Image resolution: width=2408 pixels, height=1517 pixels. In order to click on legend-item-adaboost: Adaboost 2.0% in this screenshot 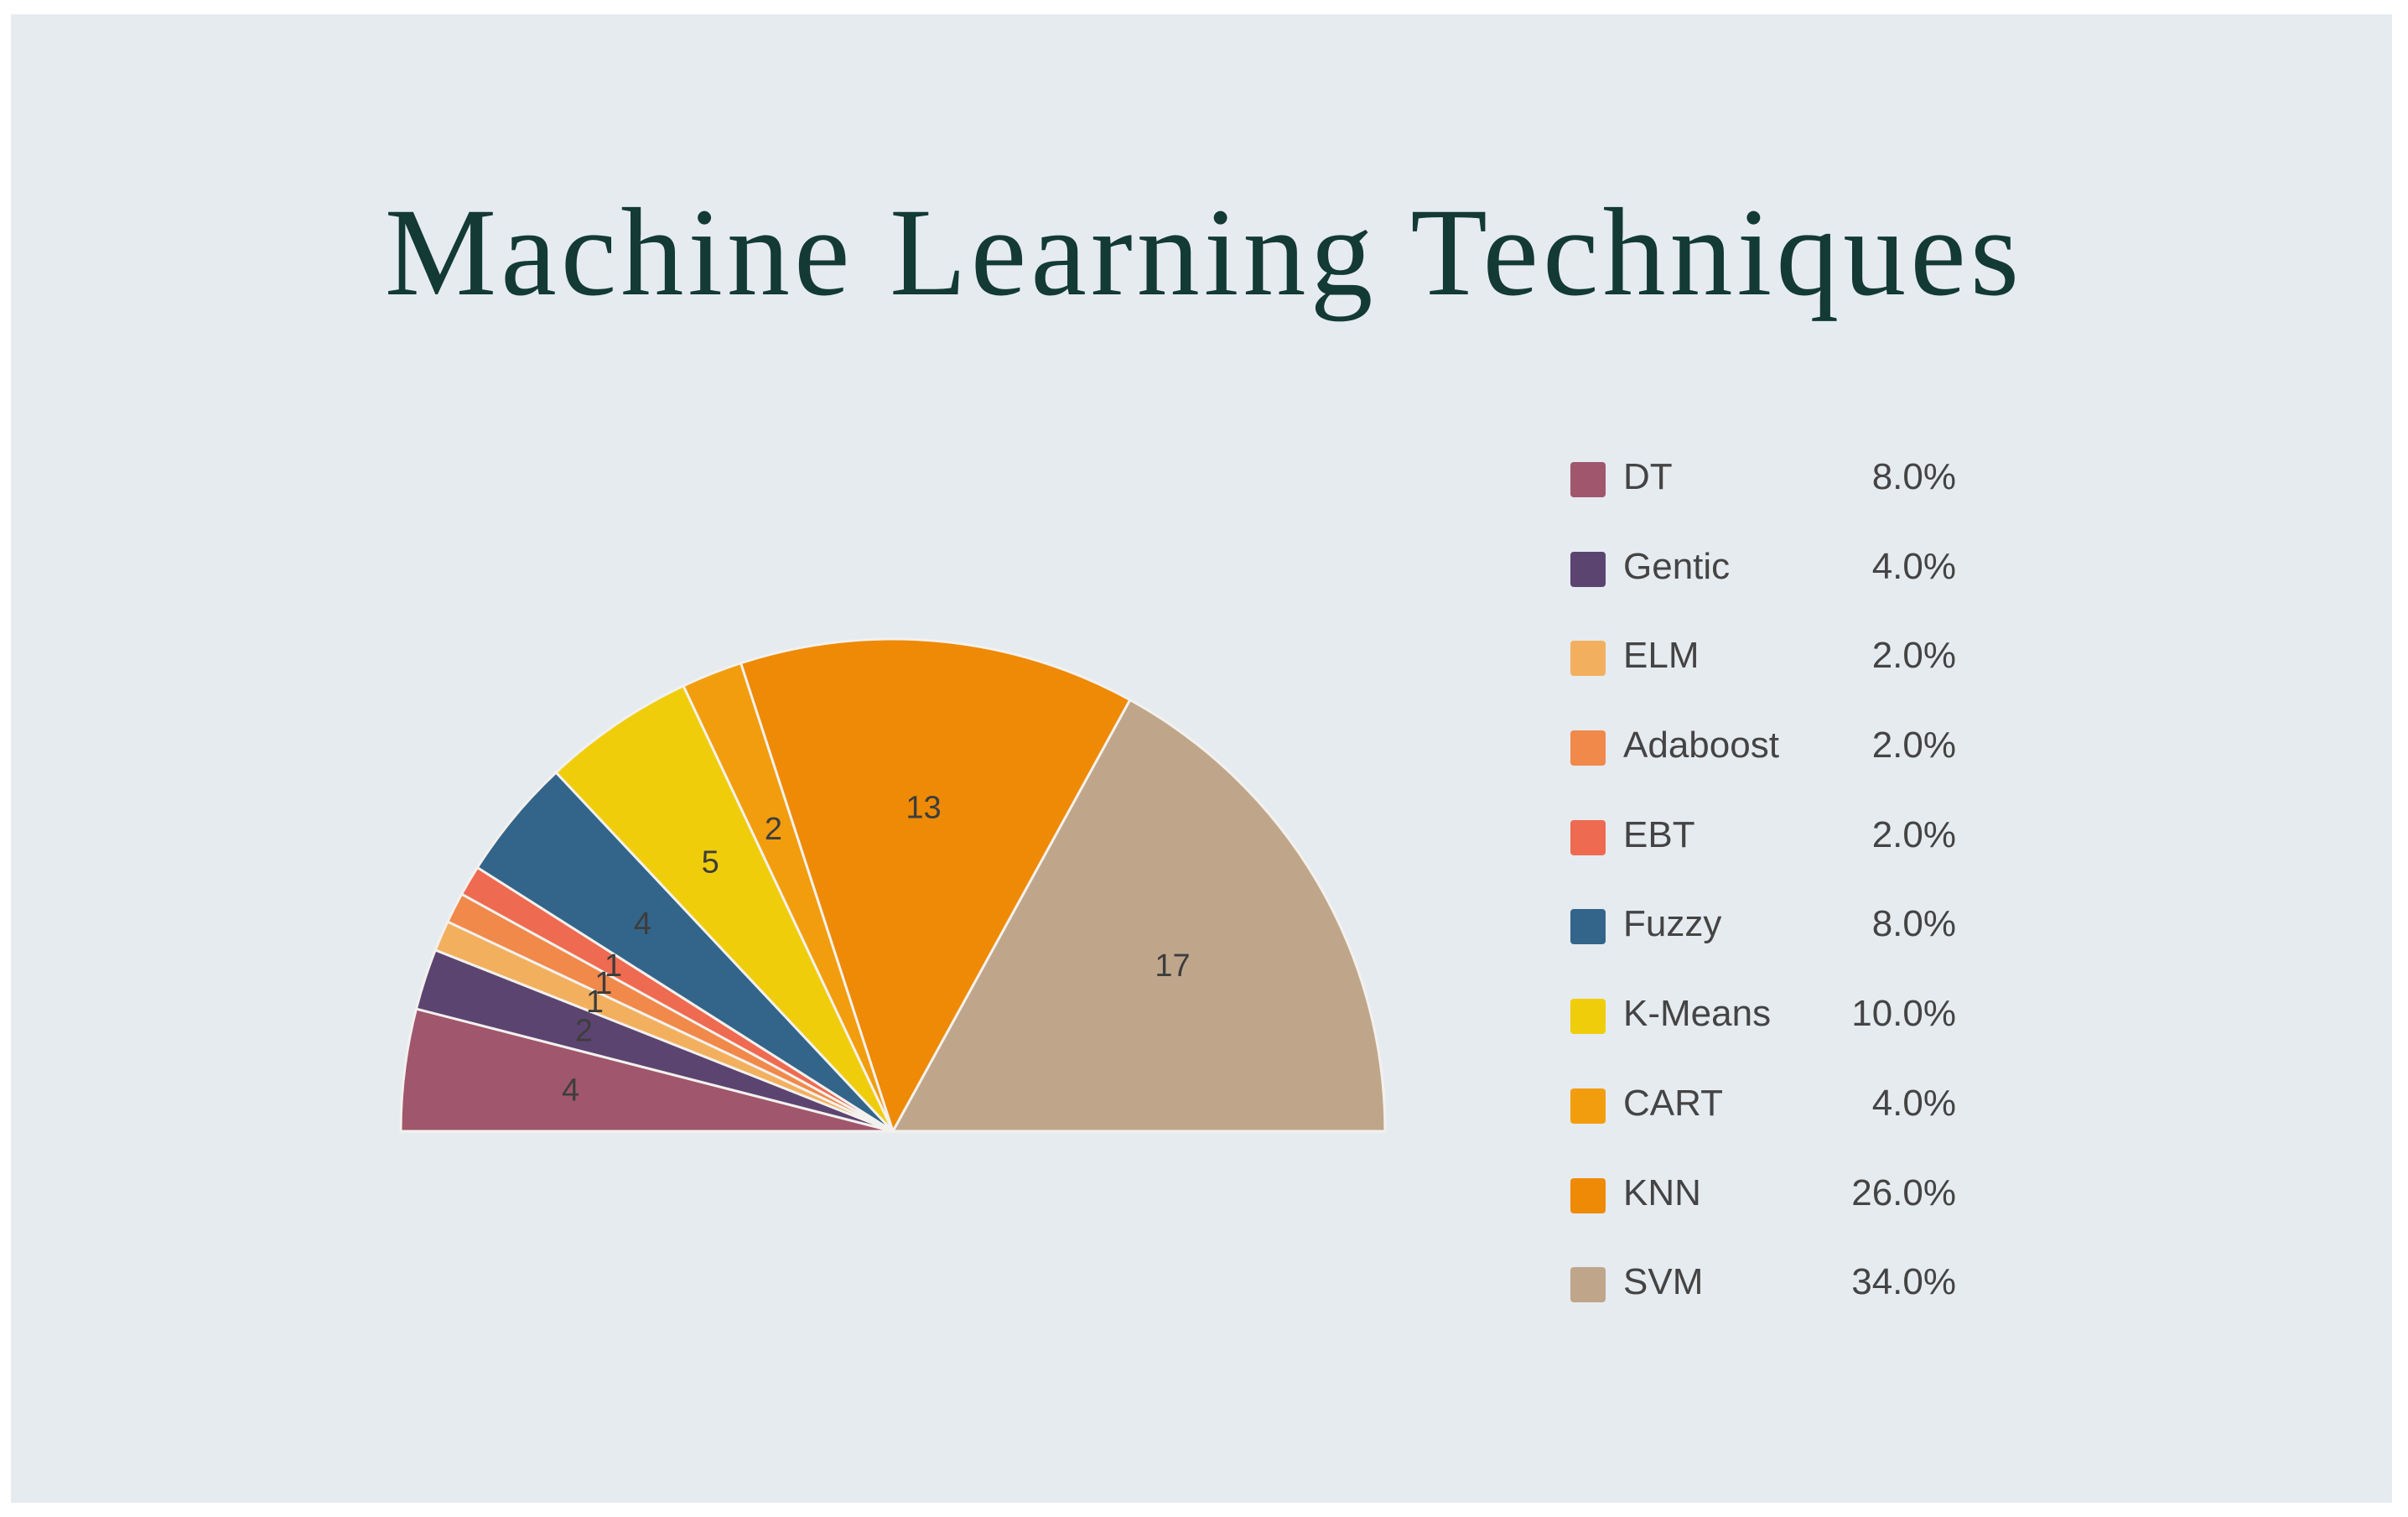, I will do `click(1763, 761)`.